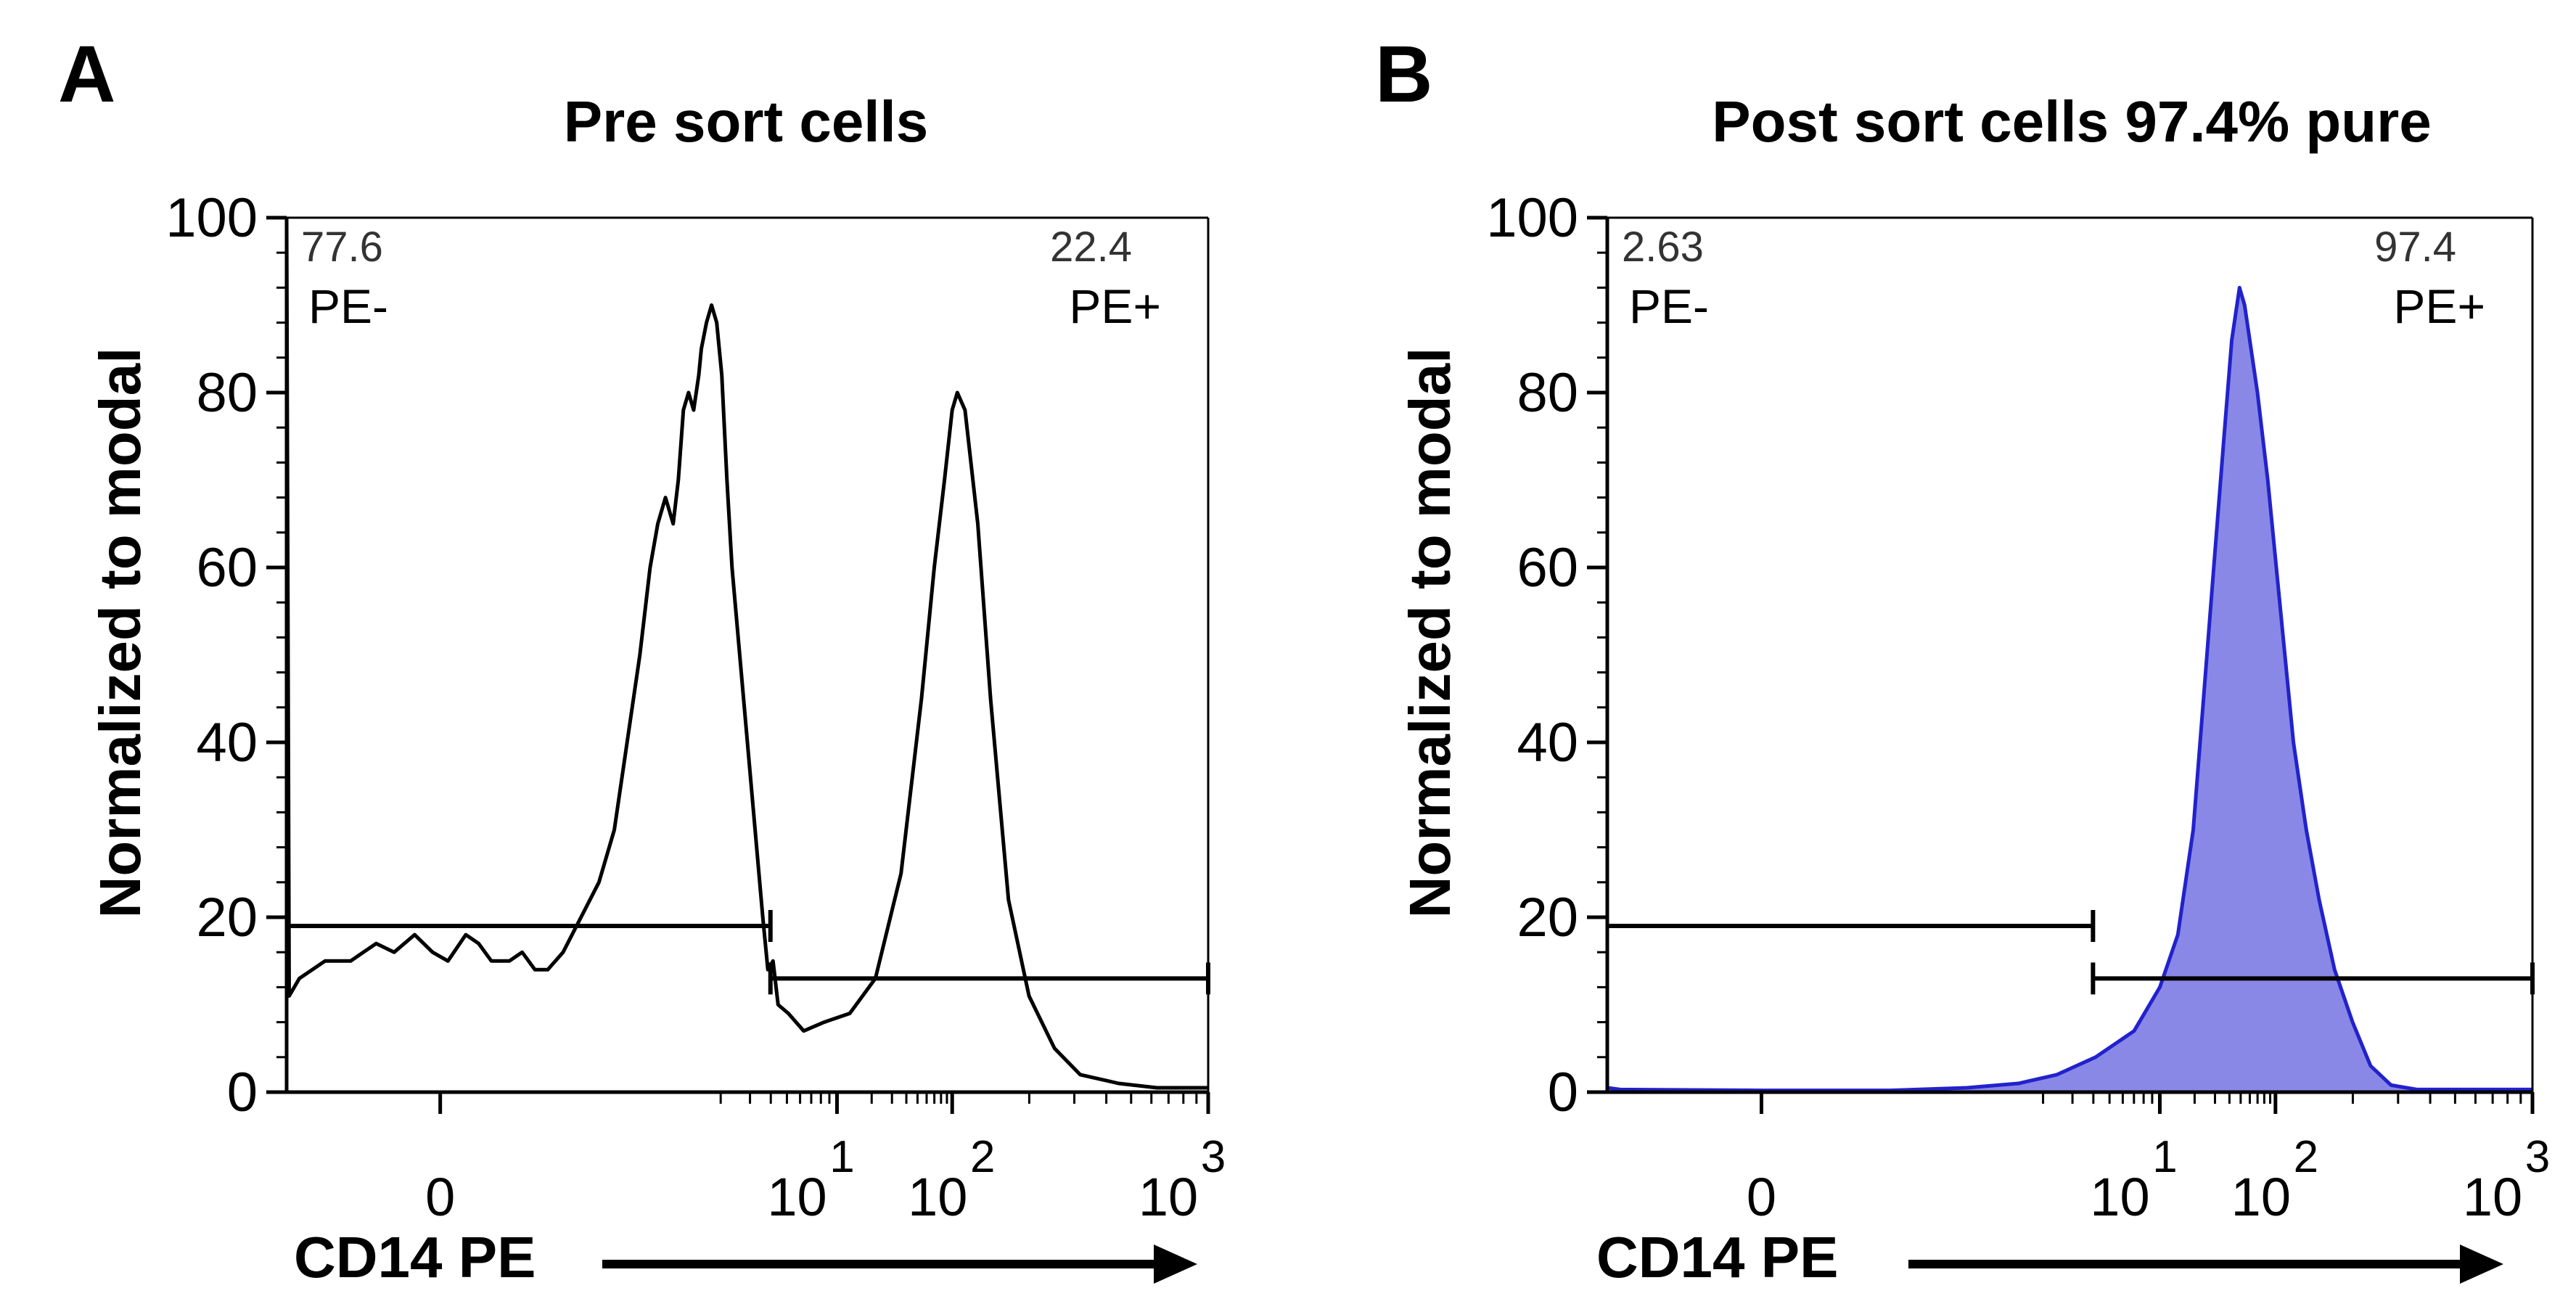  I want to click on panel-letter: A, so click(86, 74).